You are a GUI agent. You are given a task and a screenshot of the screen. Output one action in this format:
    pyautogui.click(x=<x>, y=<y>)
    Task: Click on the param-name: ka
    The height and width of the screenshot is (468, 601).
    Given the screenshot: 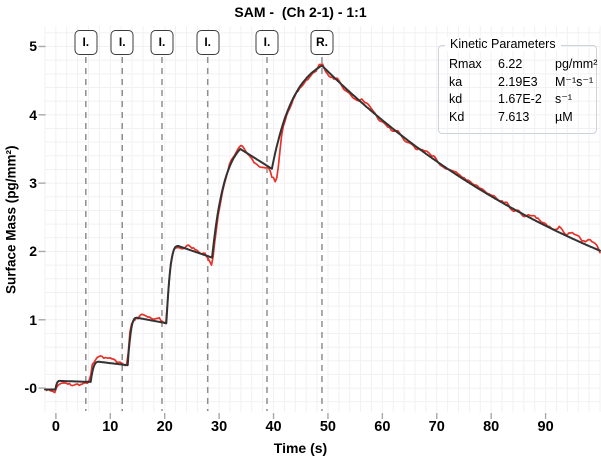 What is the action you would take?
    pyautogui.click(x=456, y=81)
    